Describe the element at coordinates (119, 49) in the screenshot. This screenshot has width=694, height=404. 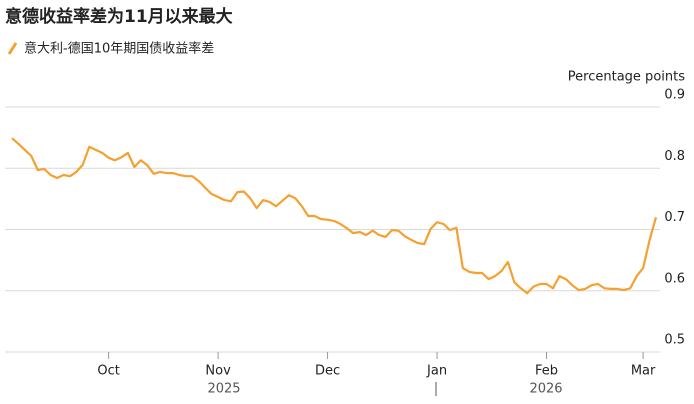
I see `legend-label: 意大利-德国10年期国债收益率差` at that location.